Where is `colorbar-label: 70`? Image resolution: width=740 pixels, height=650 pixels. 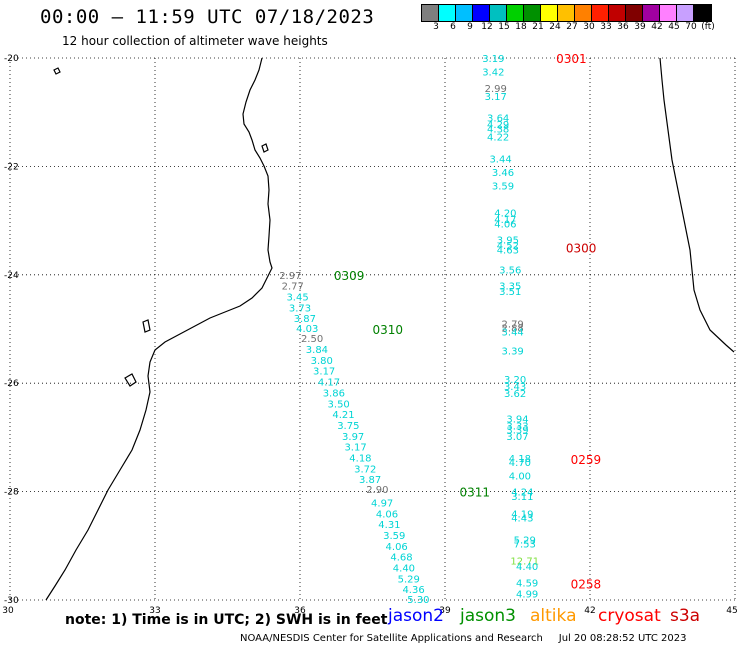
colorbar-label: 70 is located at coordinates (691, 27).